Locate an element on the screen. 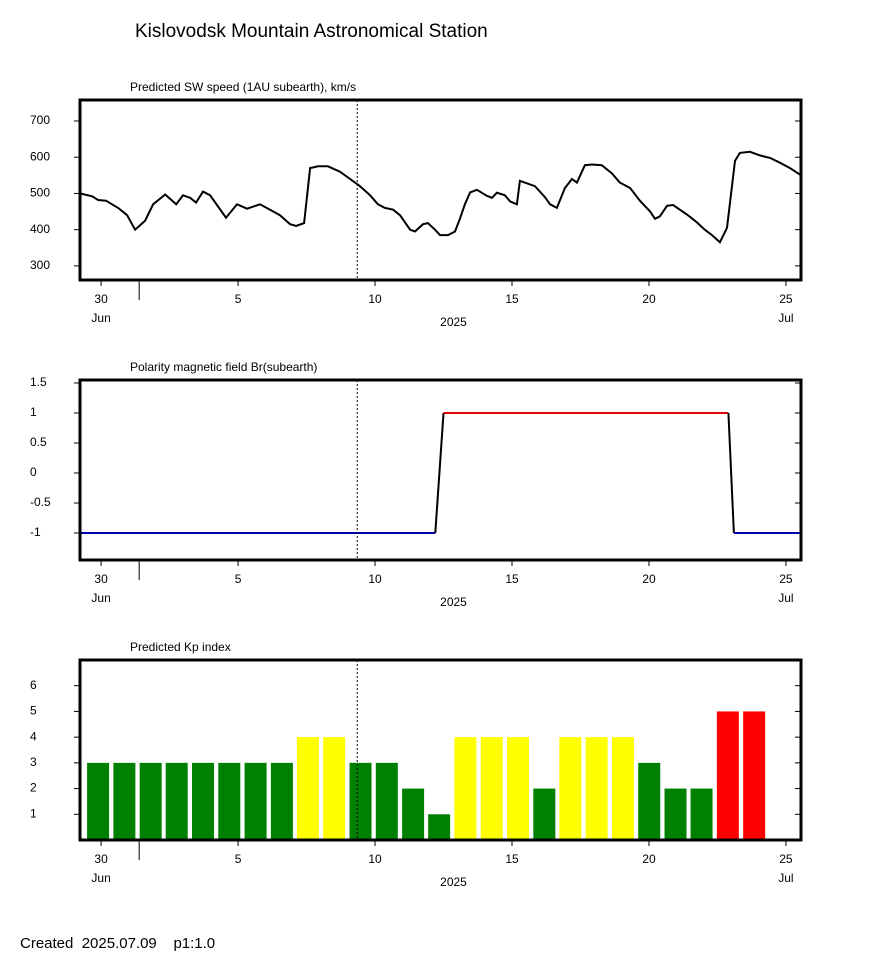 This screenshot has height=965, width=870. y-tick-label: 1.5 is located at coordinates (38, 382).